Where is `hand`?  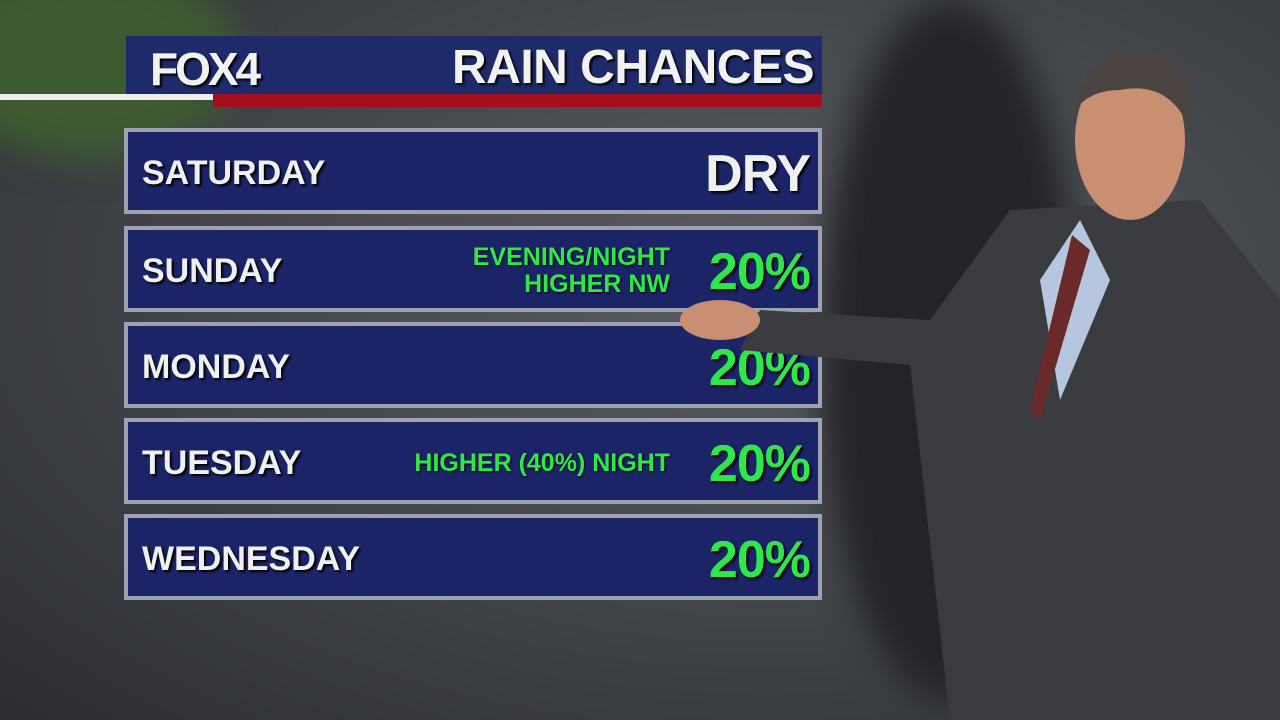 hand is located at coordinates (720, 320).